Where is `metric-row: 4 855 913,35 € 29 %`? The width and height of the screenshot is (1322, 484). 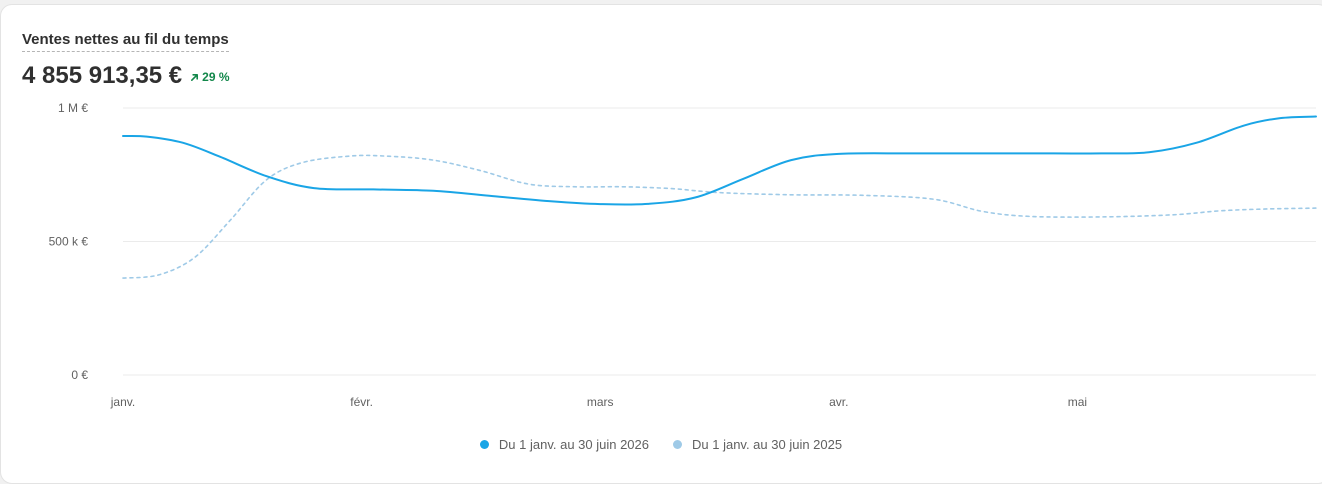
metric-row: 4 855 913,35 € 29 % is located at coordinates (126, 76).